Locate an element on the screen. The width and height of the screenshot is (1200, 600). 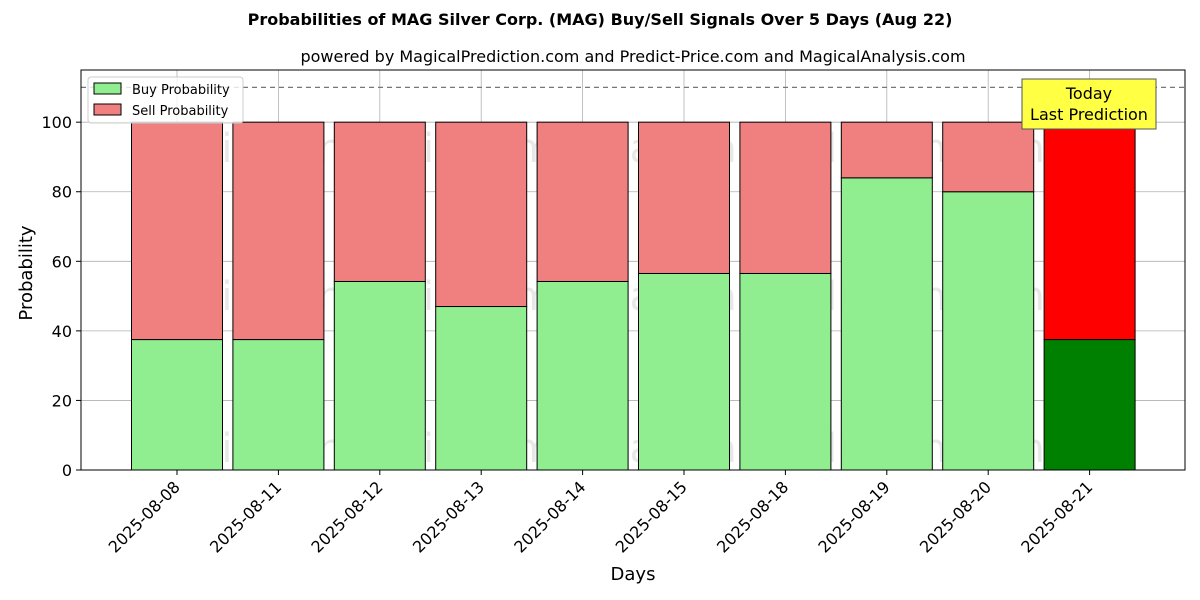
today-annotation: Today Last Prediction is located at coordinates (1089, 104).